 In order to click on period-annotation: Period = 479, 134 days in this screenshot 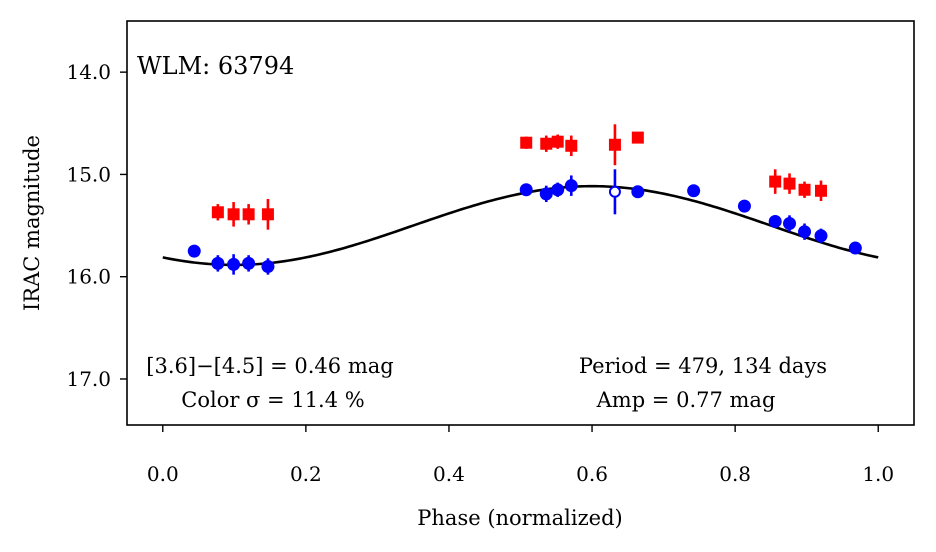, I will do `click(703, 366)`.